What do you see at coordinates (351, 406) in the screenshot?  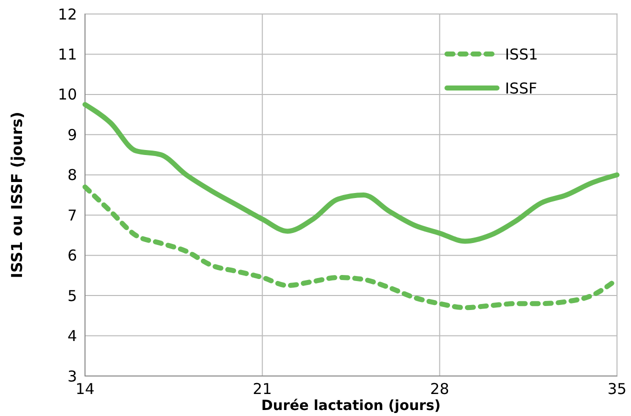 I see `x-axis-title: Durée lactation (jours)` at bounding box center [351, 406].